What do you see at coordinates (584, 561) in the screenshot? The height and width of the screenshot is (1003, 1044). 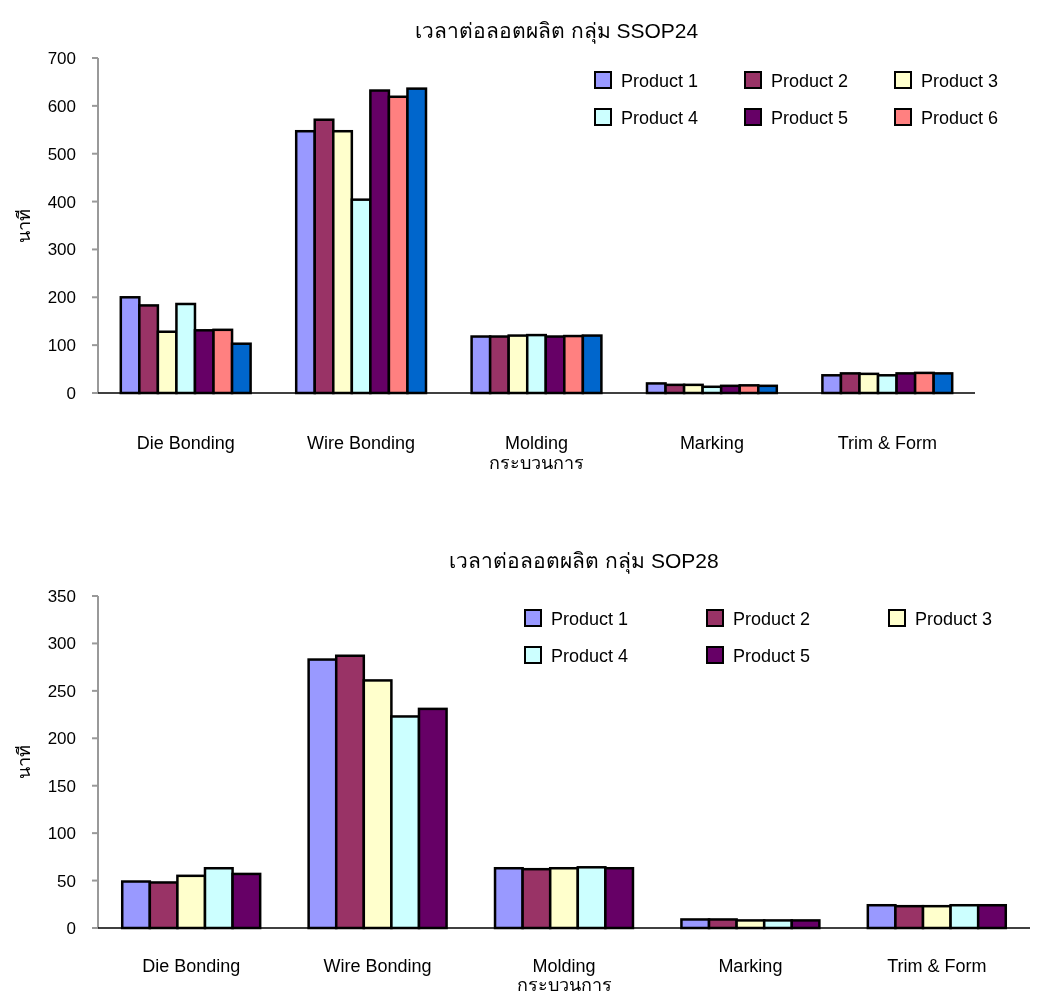 I see `chart-title: เวลาต่อลอตผลิต กลุ่ม SOP28` at bounding box center [584, 561].